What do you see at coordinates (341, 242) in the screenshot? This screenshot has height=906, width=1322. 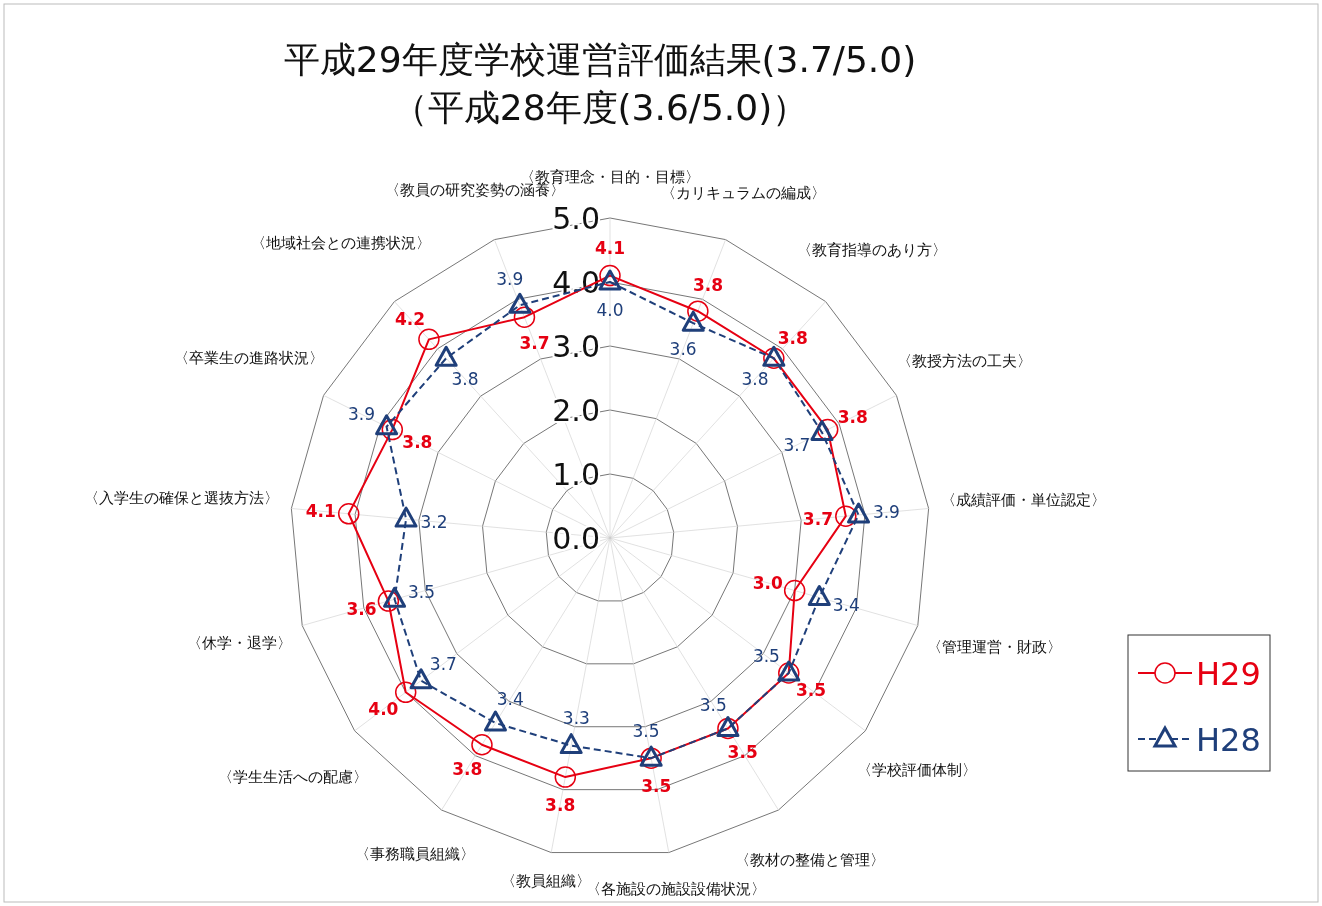 I see `spoke-label: 〈地域社会との連携状況〉` at bounding box center [341, 242].